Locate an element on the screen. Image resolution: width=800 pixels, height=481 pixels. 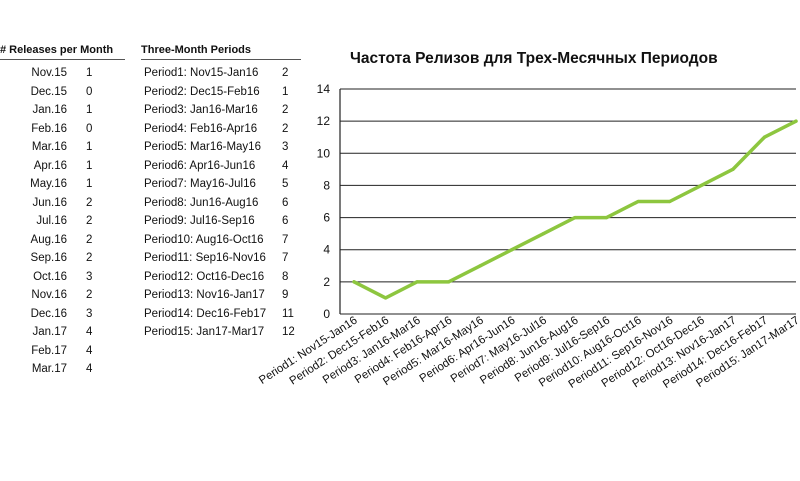
period-table-label: Period4: Feb16-Apr16 is located at coordinates (201, 128).